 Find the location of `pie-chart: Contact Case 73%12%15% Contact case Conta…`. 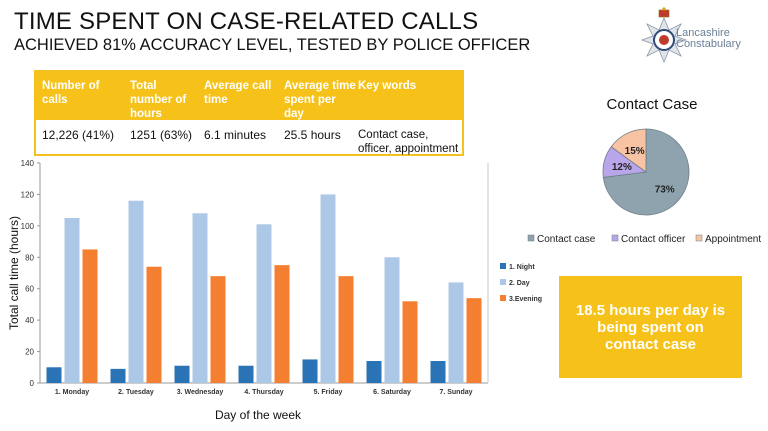

pie-chart: Contact Case 73%12%15% Contact case Conta… is located at coordinates (644, 170).